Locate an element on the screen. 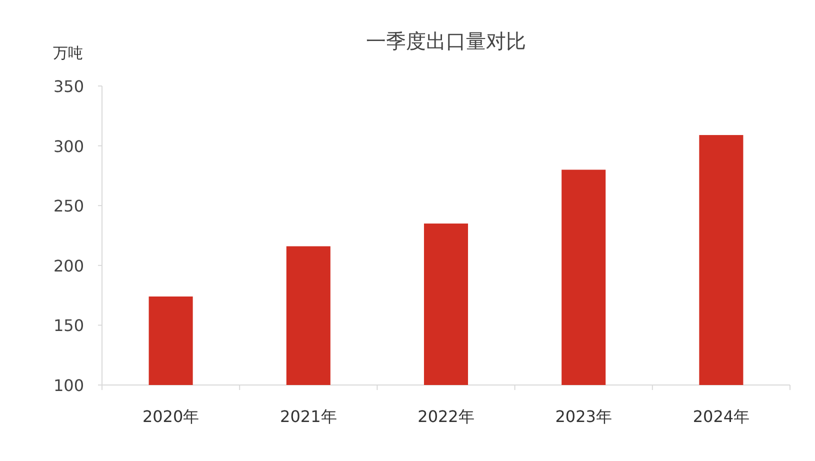 The width and height of the screenshot is (815, 461). y-tick-label: 200 is located at coordinates (68, 266).